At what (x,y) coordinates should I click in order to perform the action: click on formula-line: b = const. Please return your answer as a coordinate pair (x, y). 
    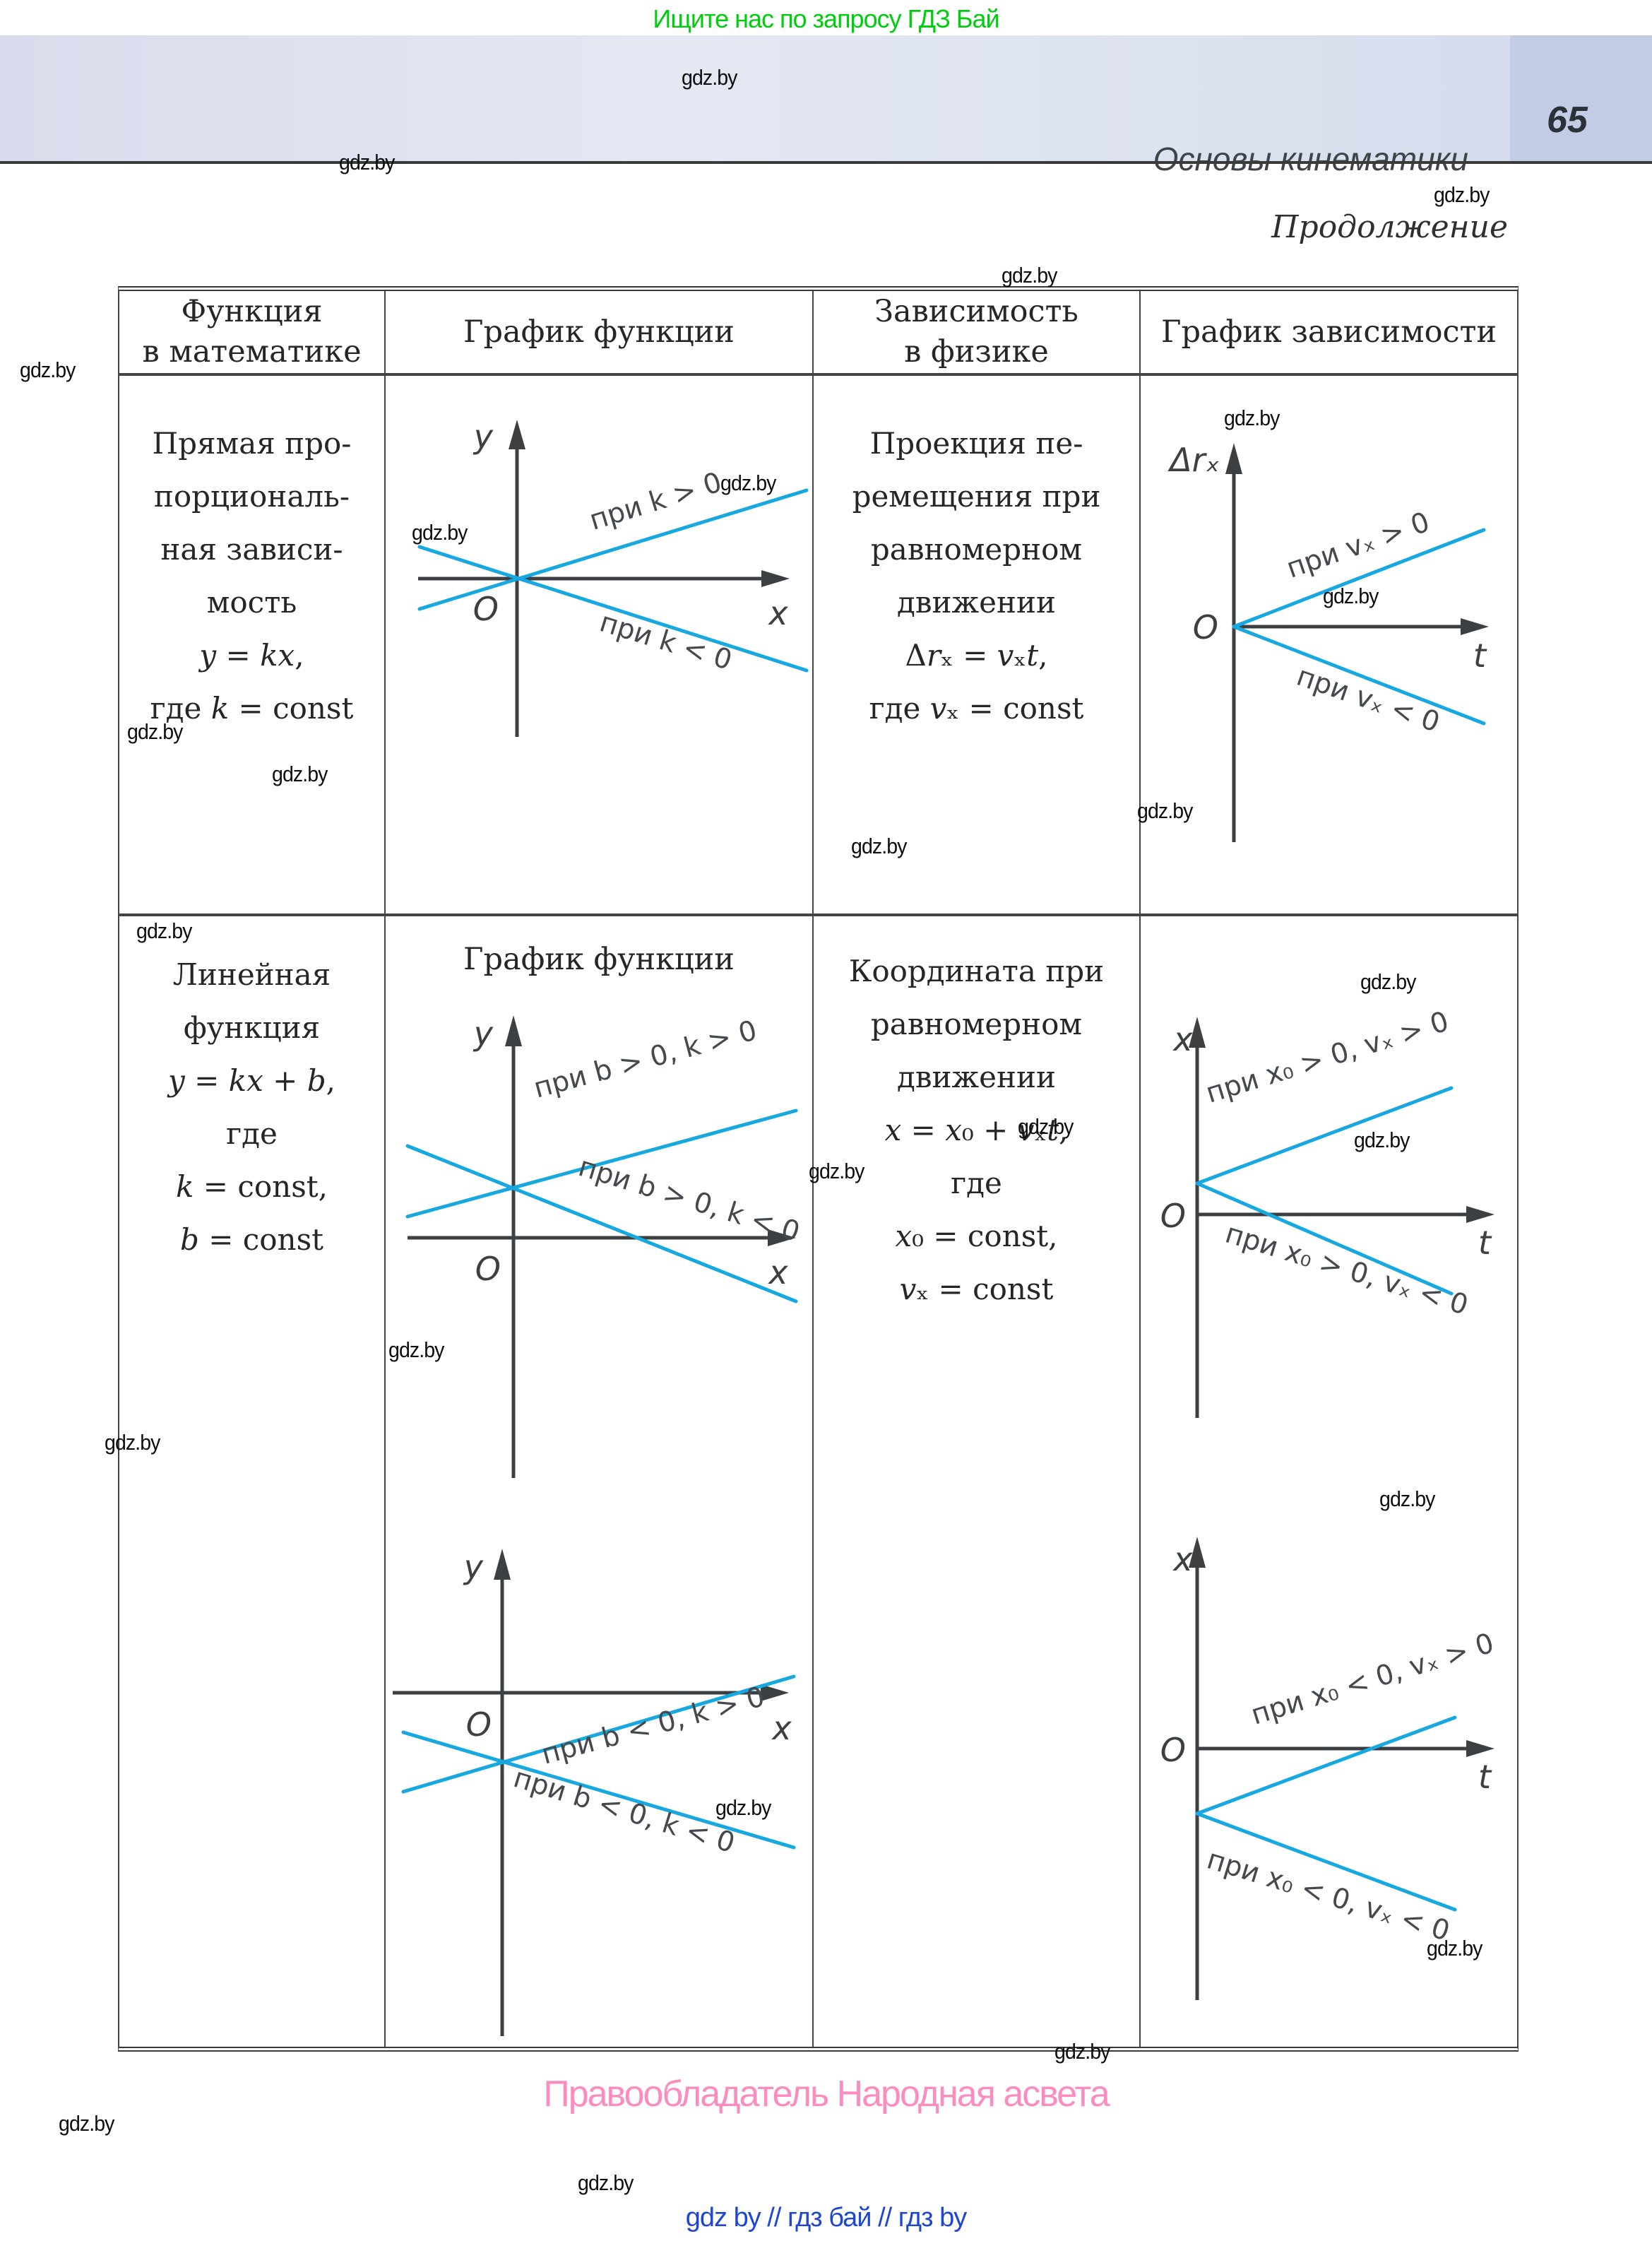
    Looking at the image, I should click on (252, 1239).